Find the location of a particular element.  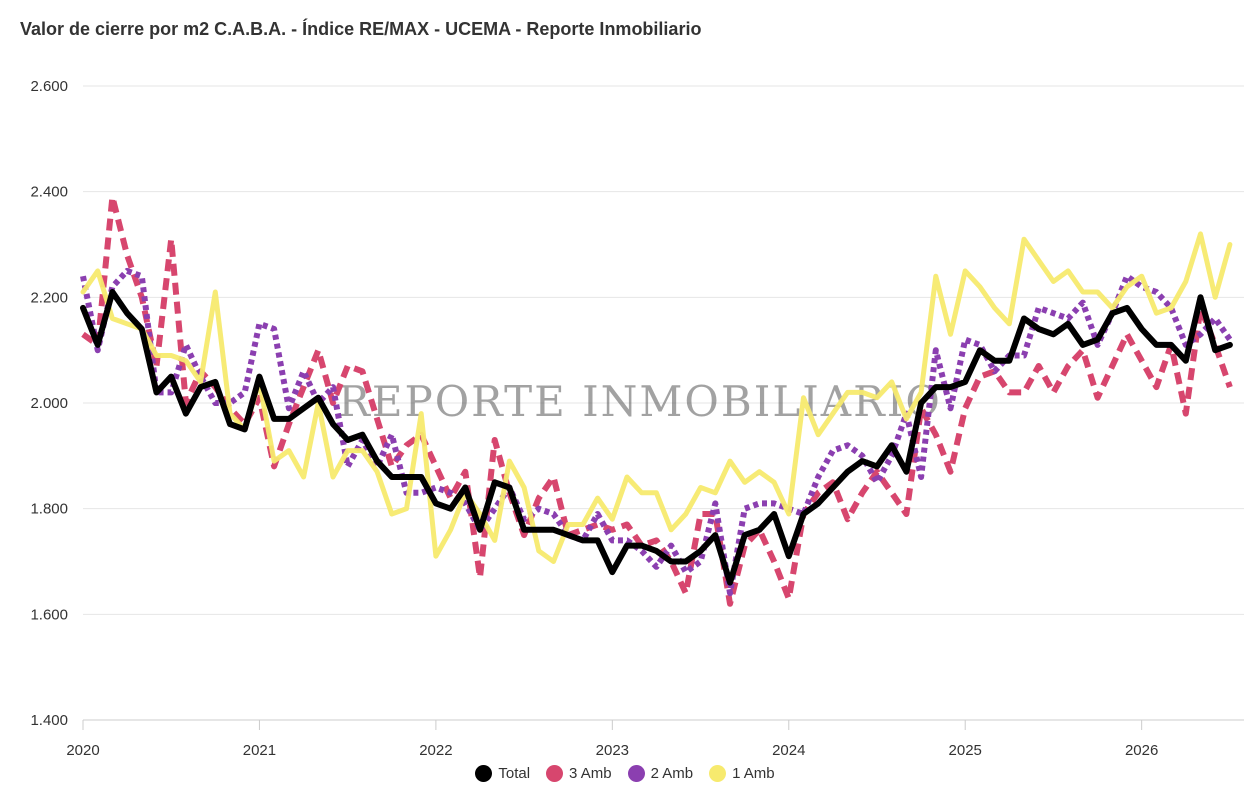

y-tick-label: 1.400 is located at coordinates (49, 720).